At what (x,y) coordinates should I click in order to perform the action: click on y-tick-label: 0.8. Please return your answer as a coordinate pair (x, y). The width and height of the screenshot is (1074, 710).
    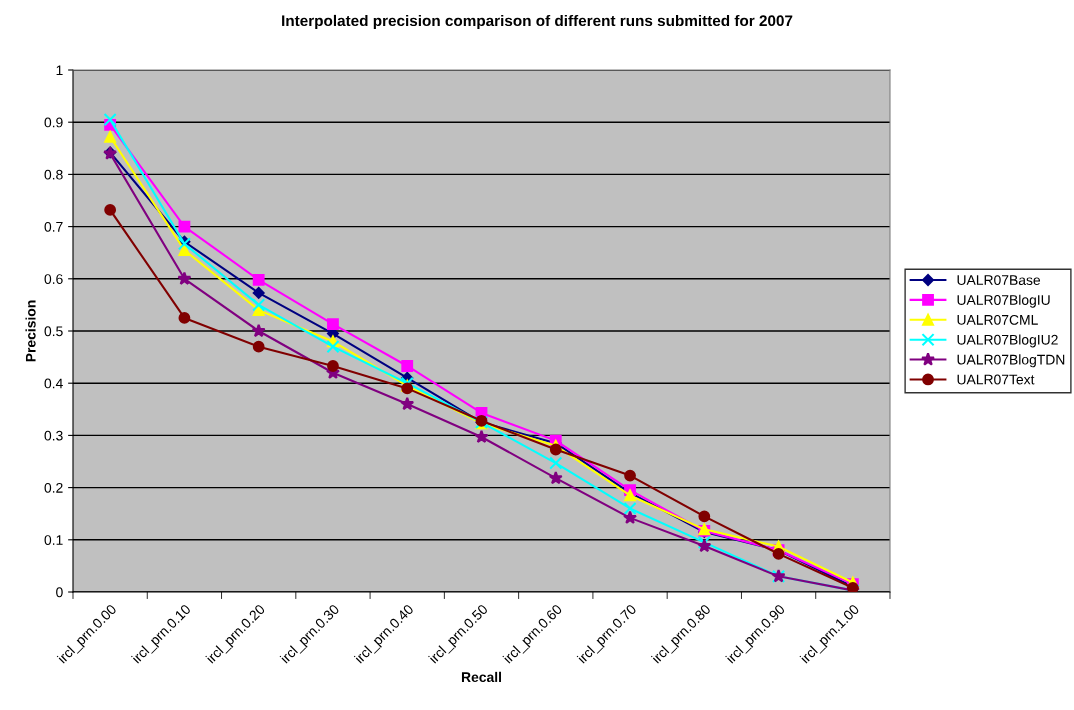
    Looking at the image, I should click on (53, 174).